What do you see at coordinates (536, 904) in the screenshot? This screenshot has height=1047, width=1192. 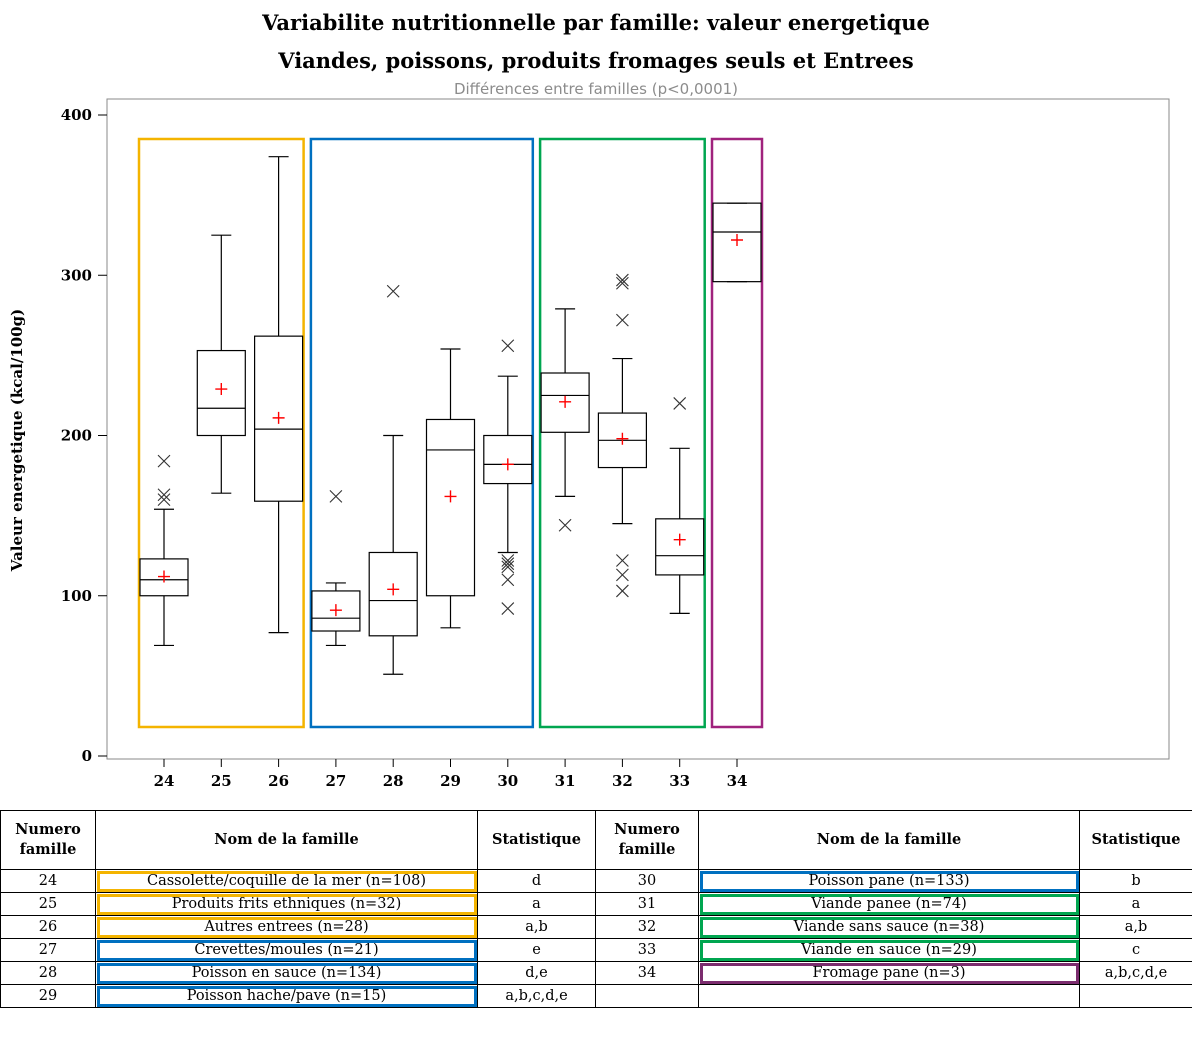 I see `cell-statistique-left: a` at bounding box center [536, 904].